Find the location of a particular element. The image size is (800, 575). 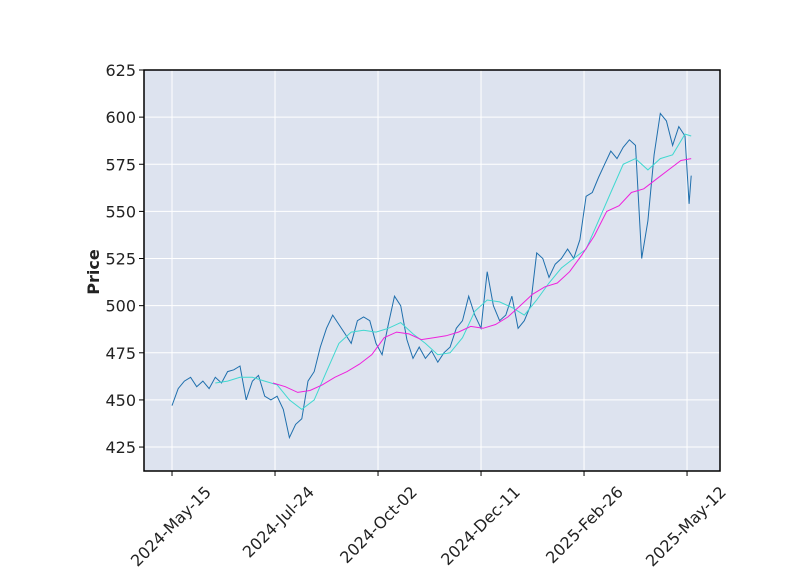

x-tick-label: 2024-Jul-24 is located at coordinates (278, 521).